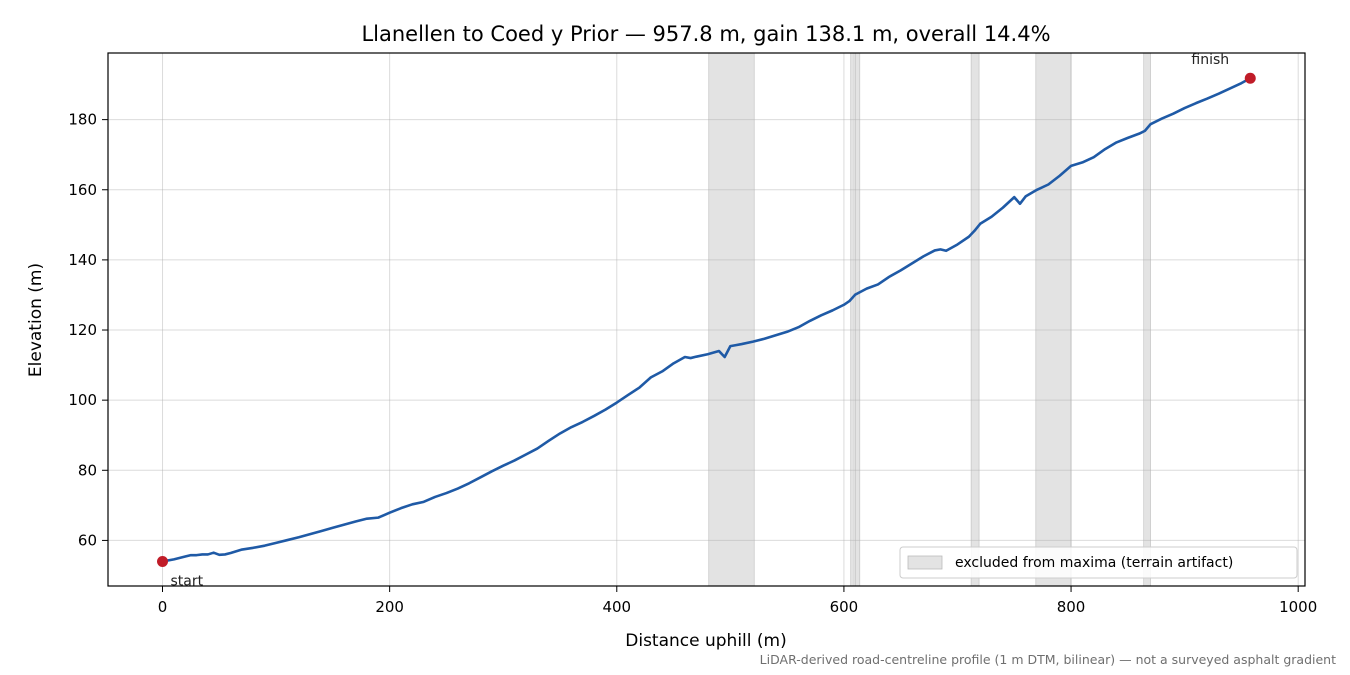 The width and height of the screenshot is (1350, 675). I want to click on legend: excluded from maxima (terrain artifact), so click(1098, 562).